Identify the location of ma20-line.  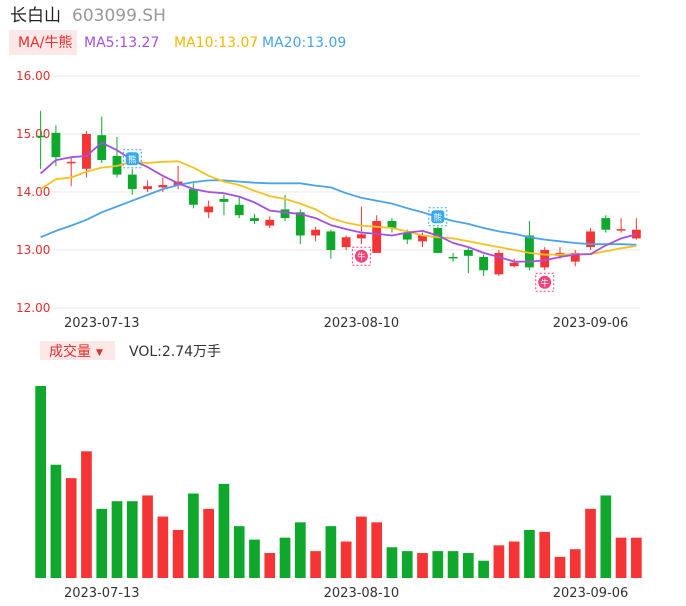
(338, 212).